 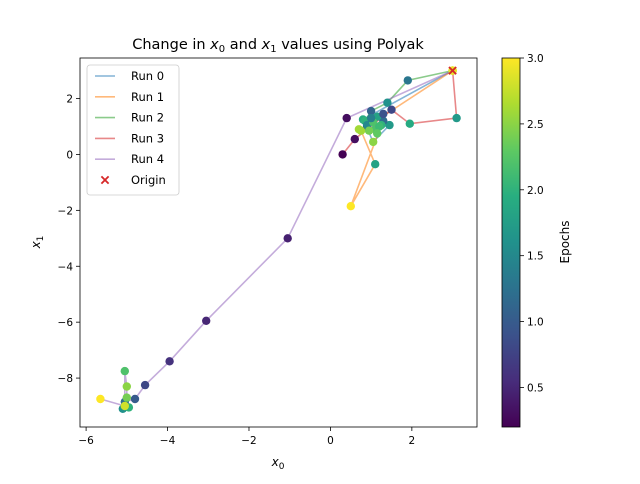 What do you see at coordinates (133, 130) in the screenshot?
I see `legend: Run 0 Run 1 Run 2 Run 3 Run 4 Origin` at bounding box center [133, 130].